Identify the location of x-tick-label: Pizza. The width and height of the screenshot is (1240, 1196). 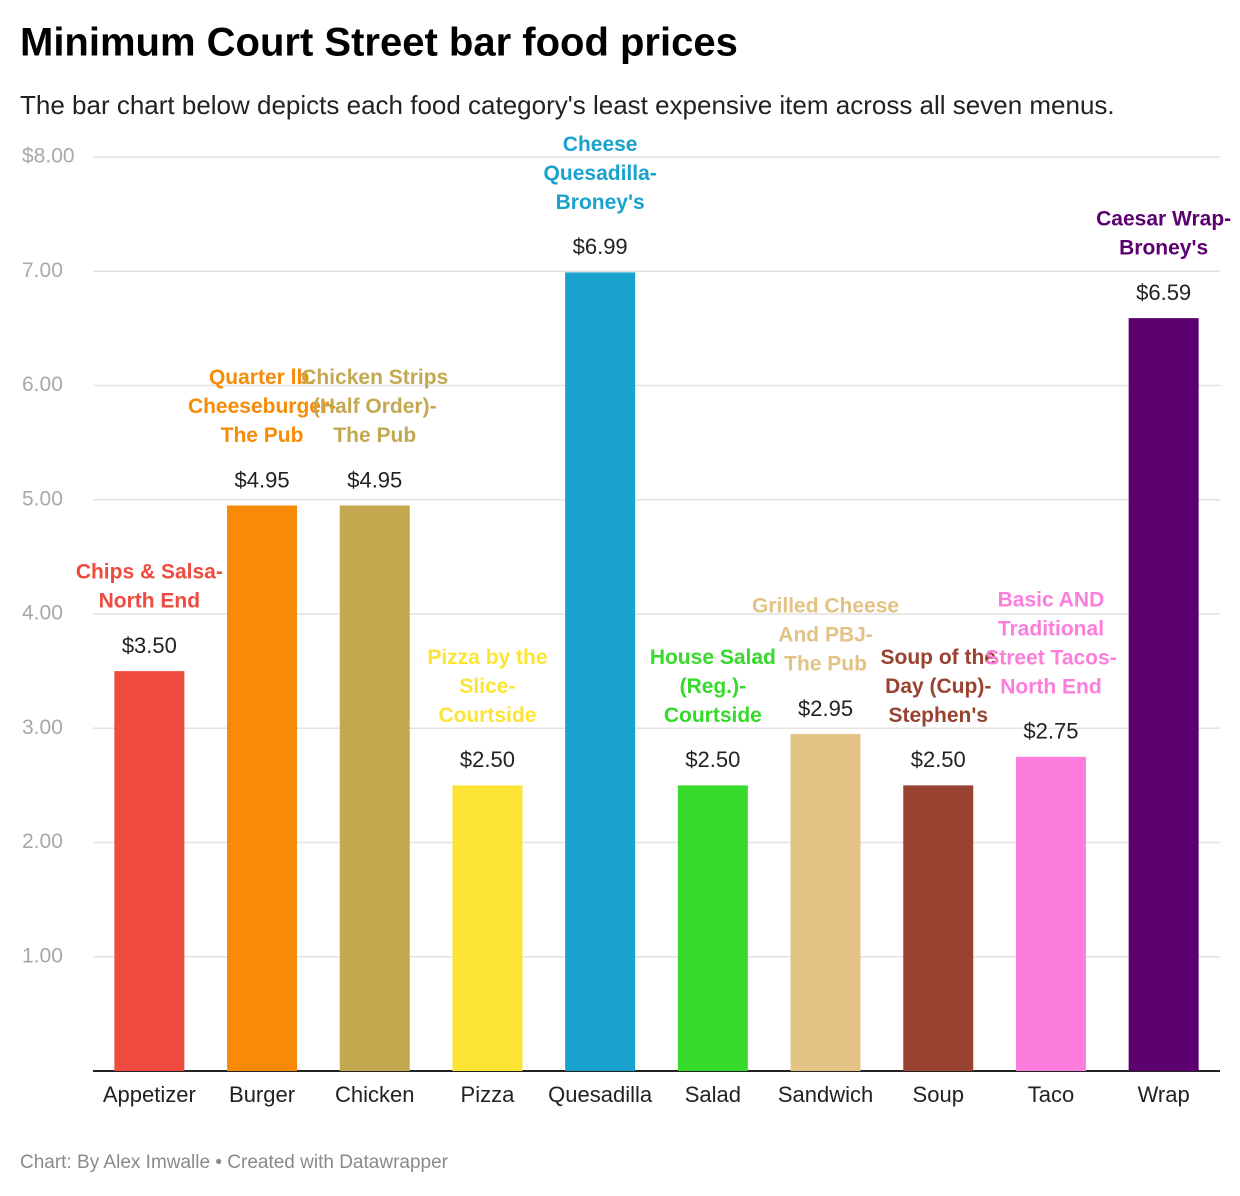
(488, 1094).